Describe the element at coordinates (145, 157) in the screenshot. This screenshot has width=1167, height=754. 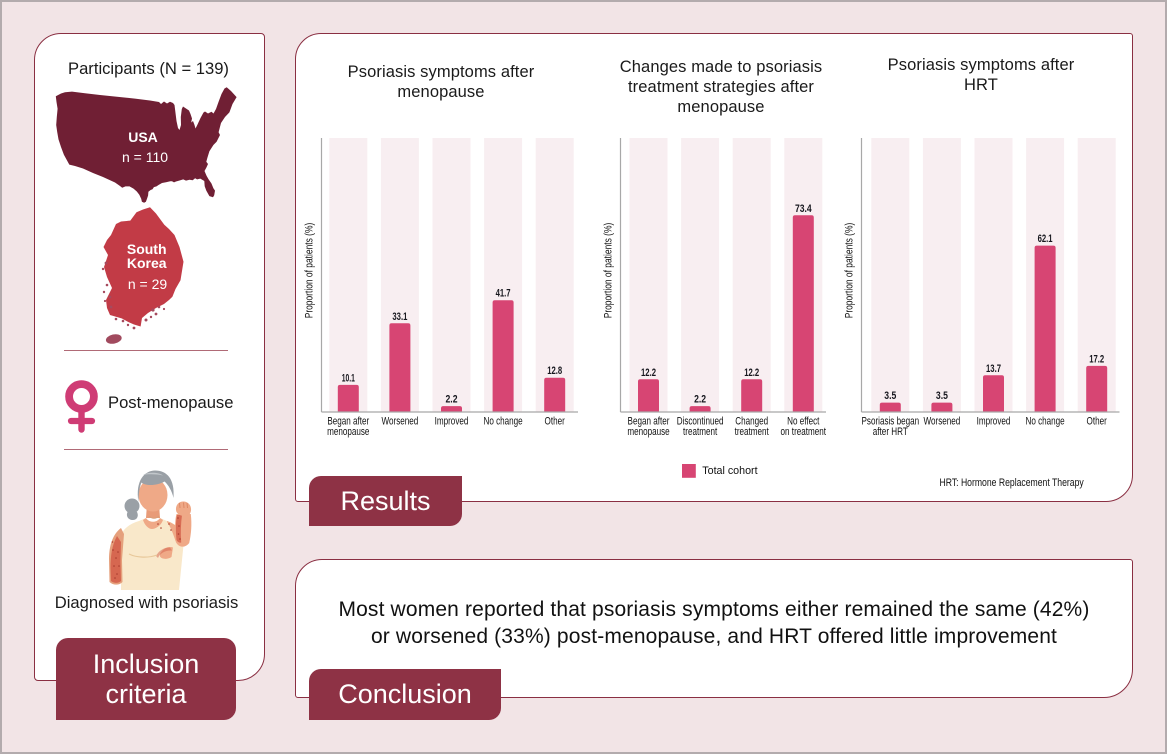
I see `svg-text: n = 110` at that location.